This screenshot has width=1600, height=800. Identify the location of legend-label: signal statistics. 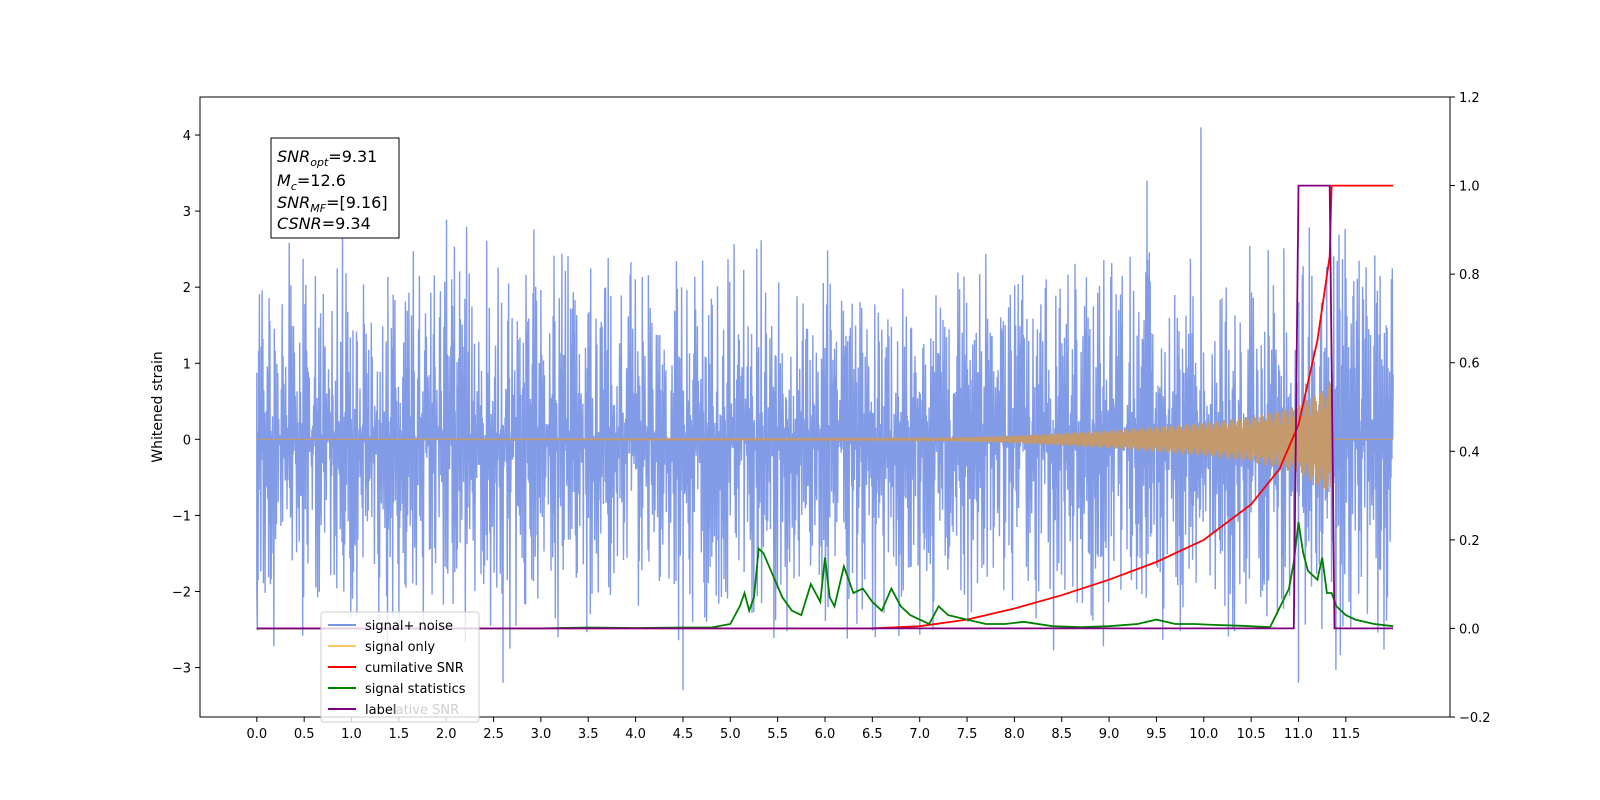
(415, 689).